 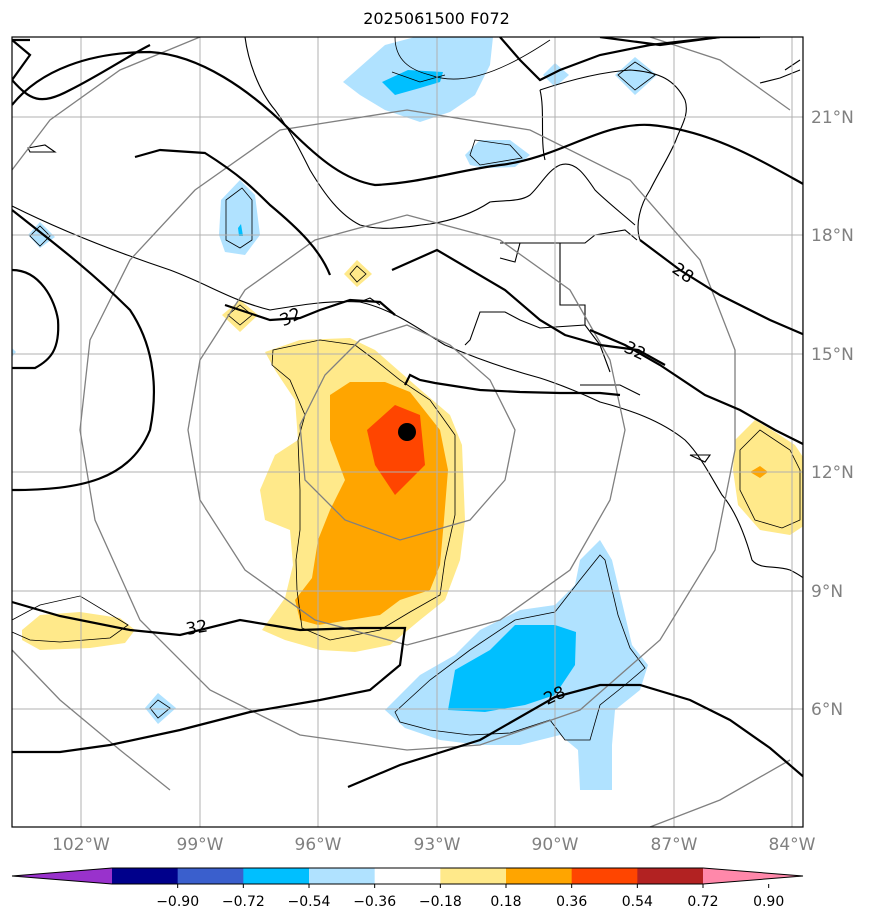 I want to click on lon-tick-label: 96°W, so click(x=318, y=845).